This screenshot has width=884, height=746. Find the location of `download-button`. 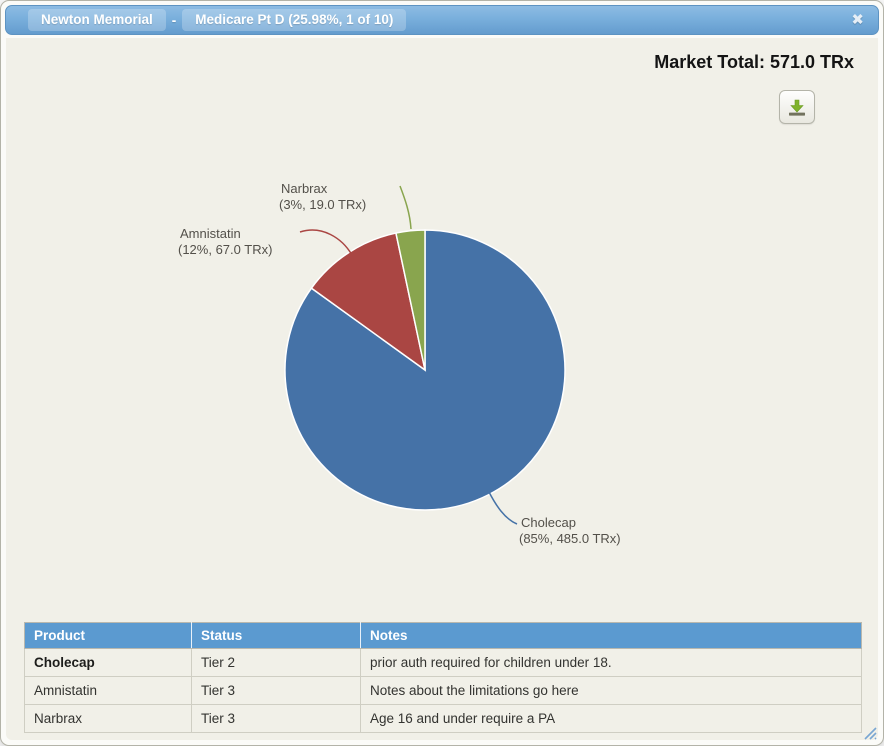

download-button is located at coordinates (797, 107).